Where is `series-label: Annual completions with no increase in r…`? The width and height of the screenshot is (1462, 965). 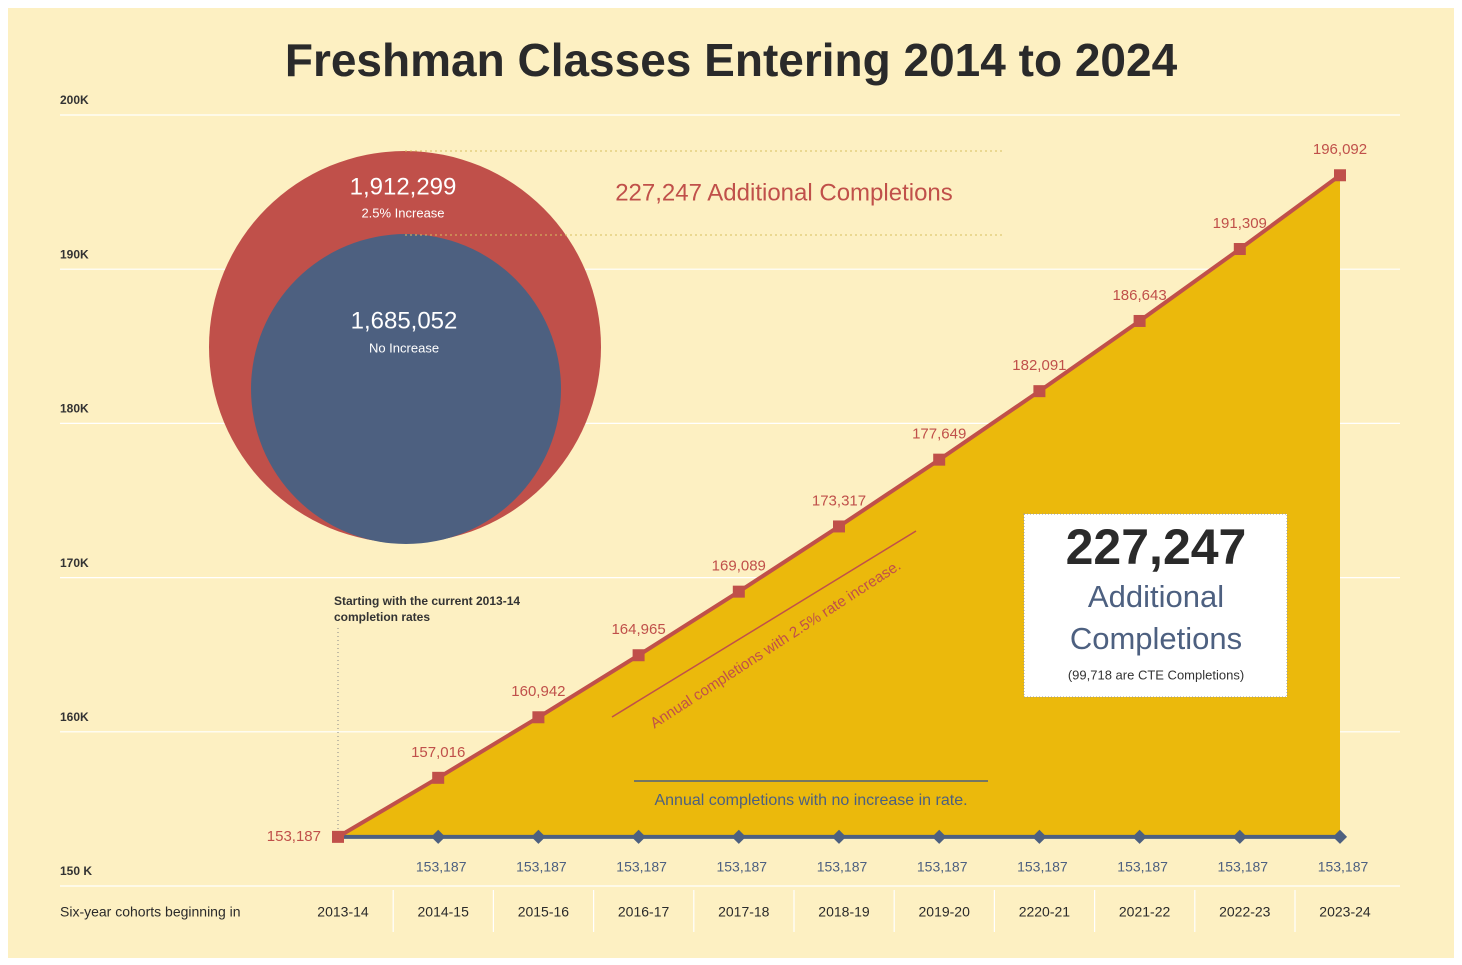
series-label: Annual completions with no increase in r… is located at coordinates (810, 800).